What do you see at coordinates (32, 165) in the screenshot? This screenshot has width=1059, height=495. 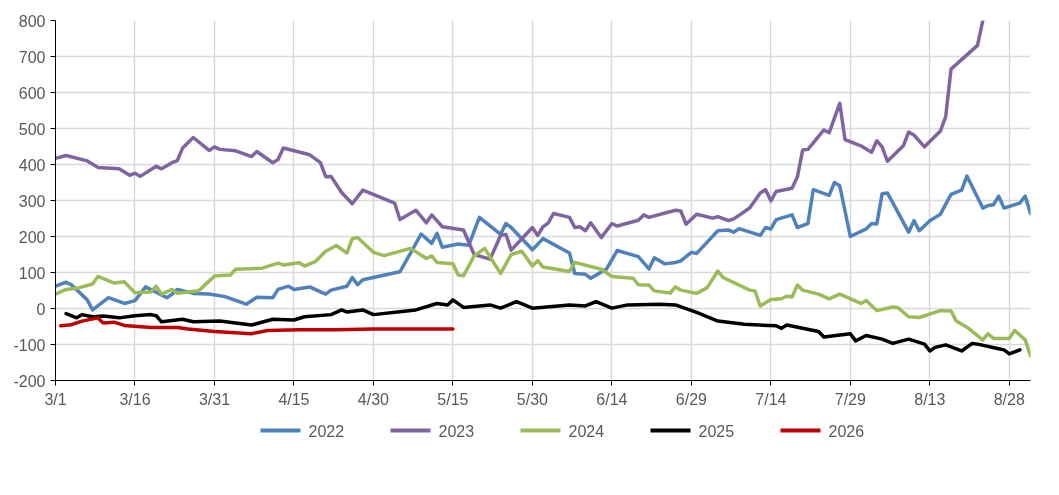 I see `y-tick-label: 400` at bounding box center [32, 165].